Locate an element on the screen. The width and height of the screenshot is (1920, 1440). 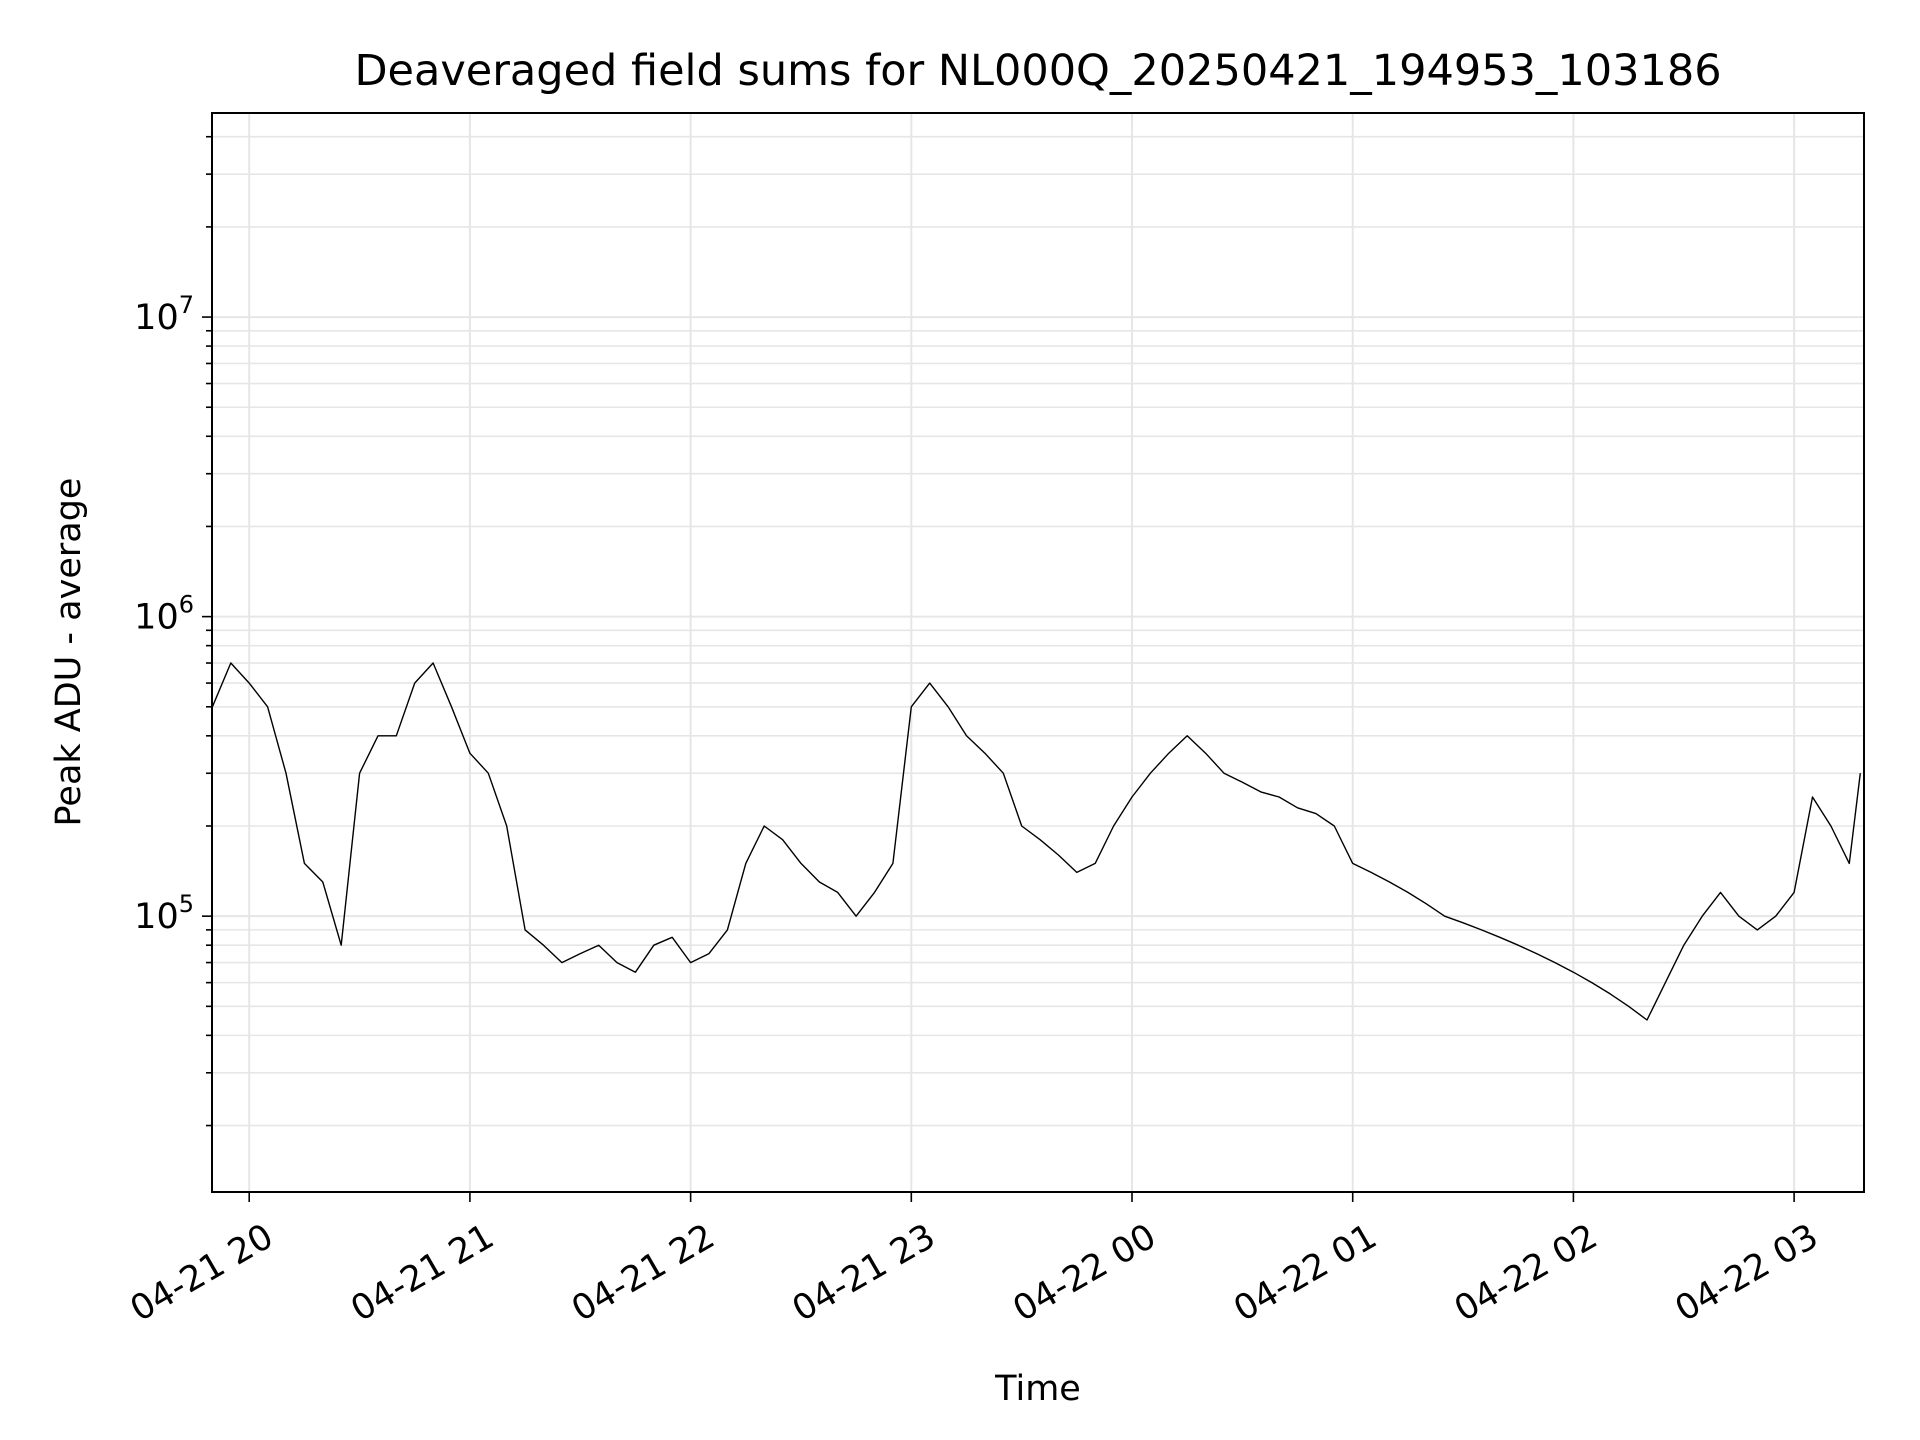
x-axis-label: Time is located at coordinates (1037, 1389).